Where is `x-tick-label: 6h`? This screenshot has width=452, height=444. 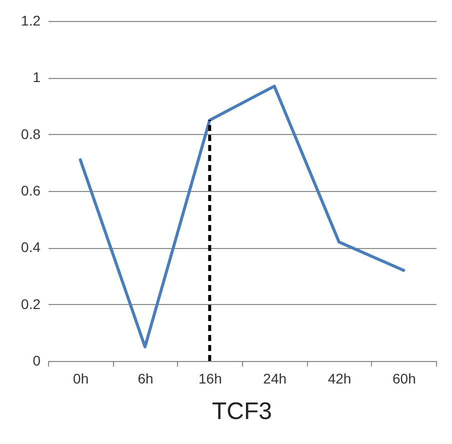 x-tick-label: 6h is located at coordinates (146, 378).